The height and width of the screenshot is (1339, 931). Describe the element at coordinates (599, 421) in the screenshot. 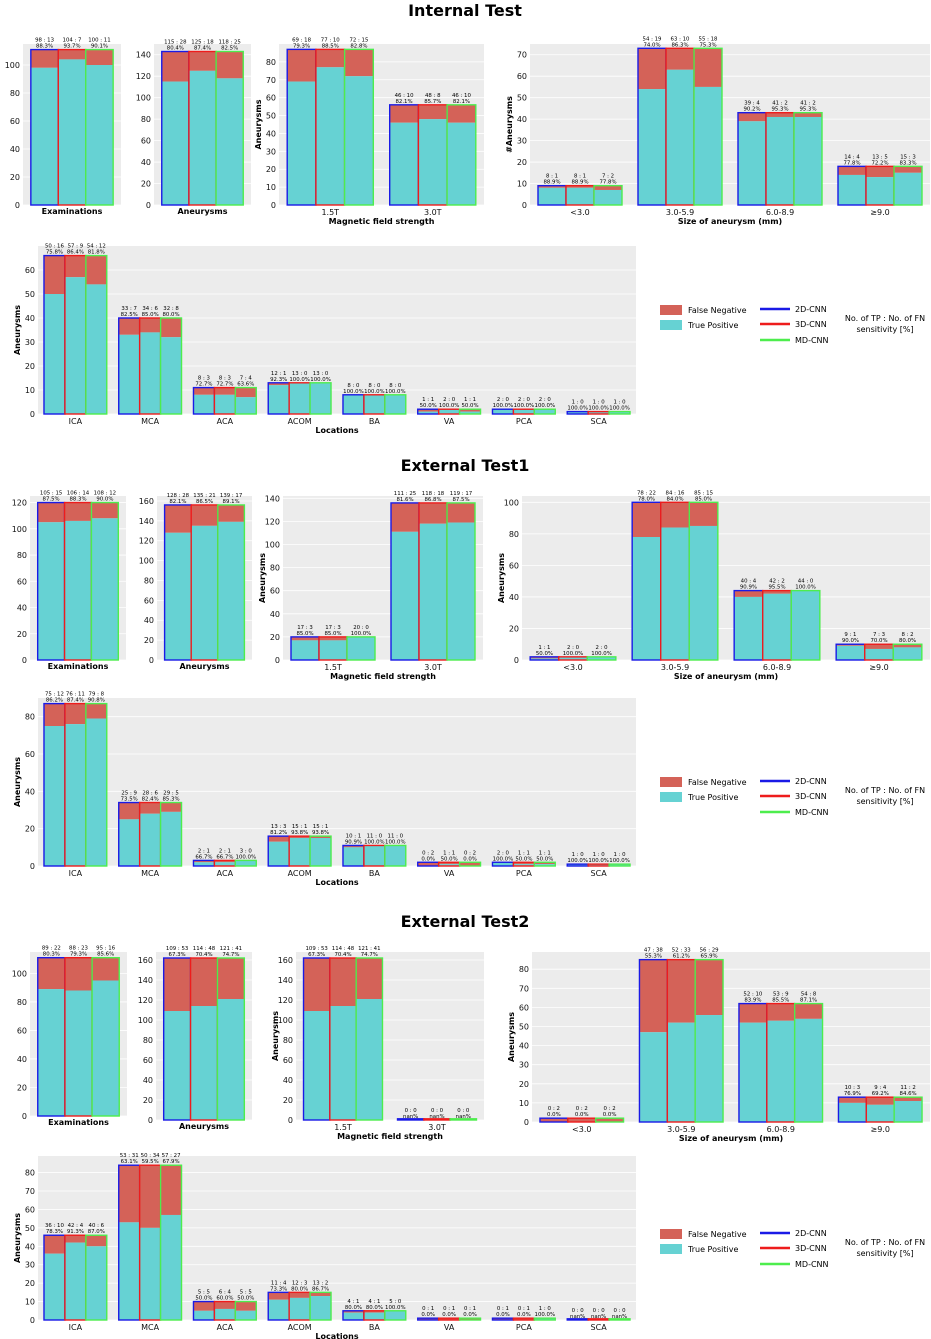

I see `x-tick-label: SCA` at that location.